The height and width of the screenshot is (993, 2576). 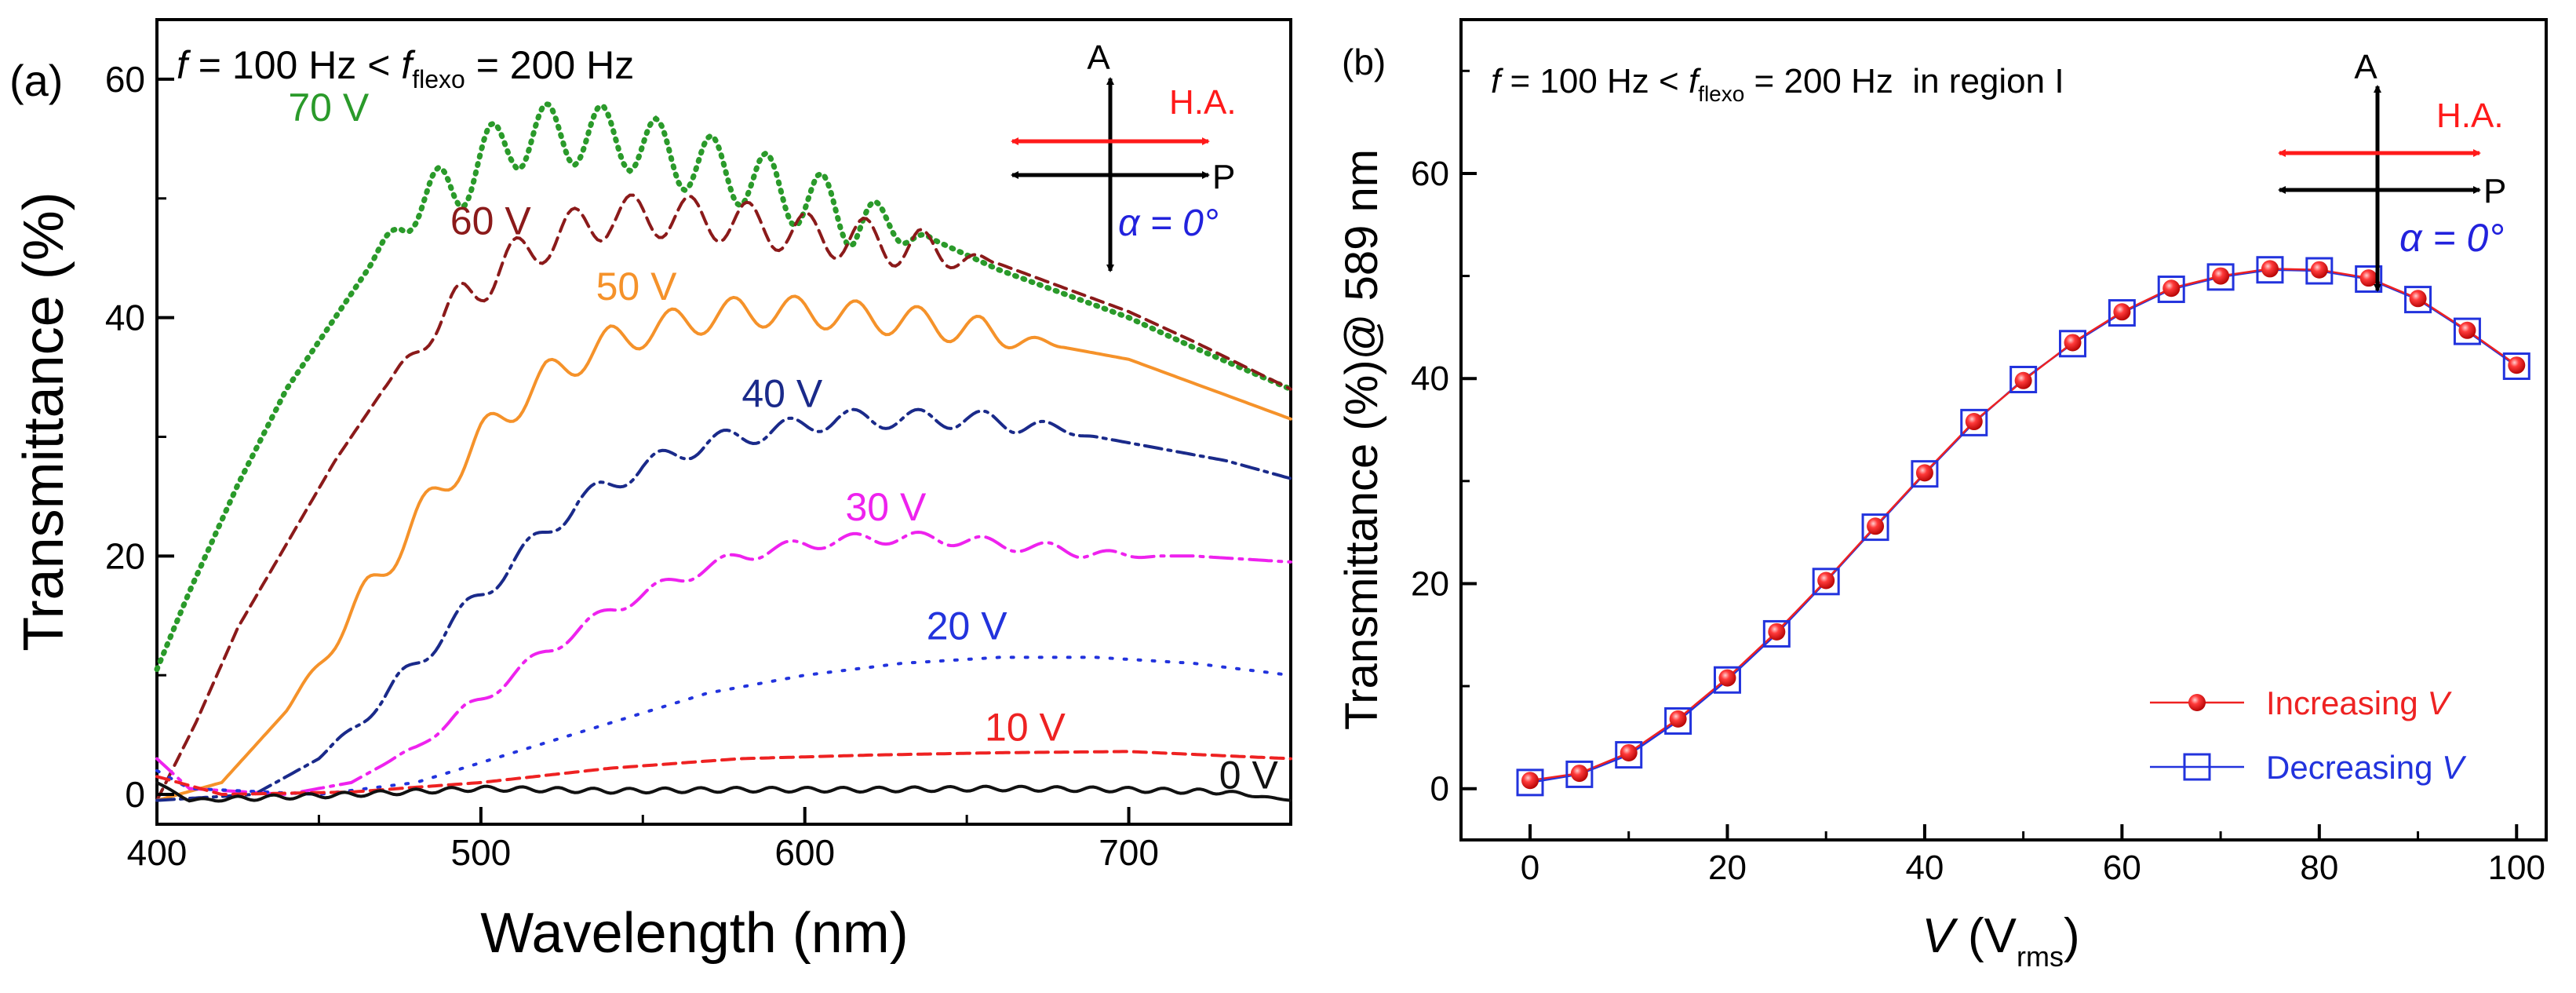 I want to click on polarizer-label-a: P, so click(x=1223, y=177).